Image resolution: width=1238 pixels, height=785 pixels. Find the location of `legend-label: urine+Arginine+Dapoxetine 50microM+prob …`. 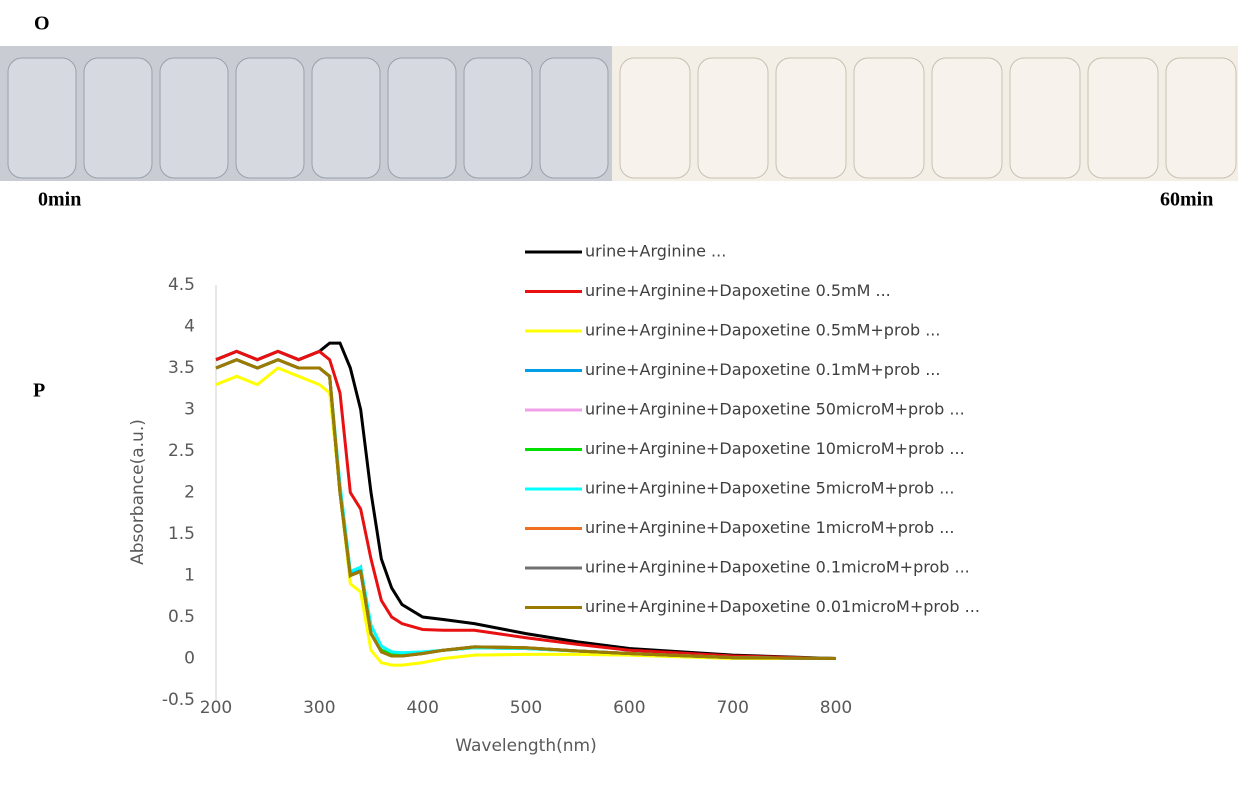

legend-label: urine+Arginine+Dapoxetine 50microM+prob … is located at coordinates (775, 409).